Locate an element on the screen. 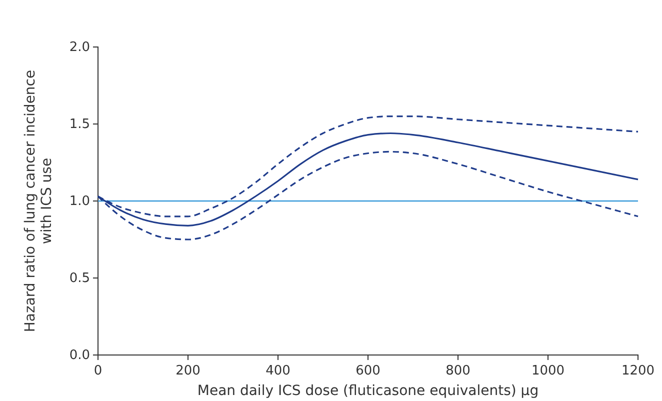 The width and height of the screenshot is (662, 401). x-axis-title: Mean daily ICS dose (fluticasone equivalents) µg is located at coordinates (368, 391).